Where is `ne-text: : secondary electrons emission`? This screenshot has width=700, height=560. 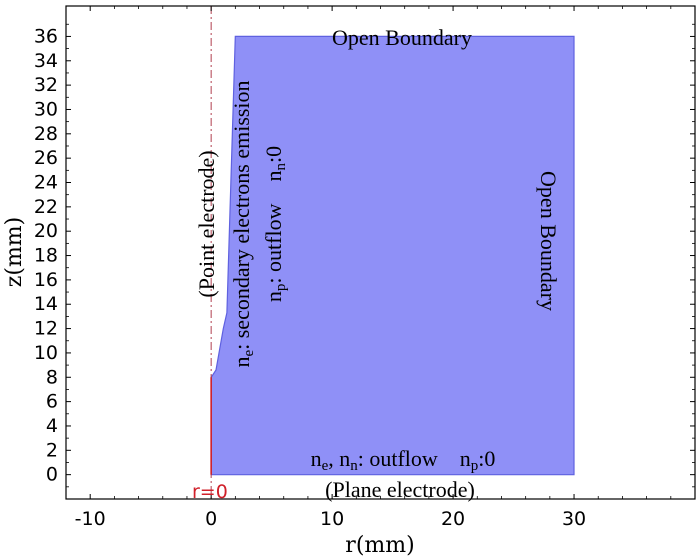 ne-text: : secondary electrons emission is located at coordinates (241, 214).